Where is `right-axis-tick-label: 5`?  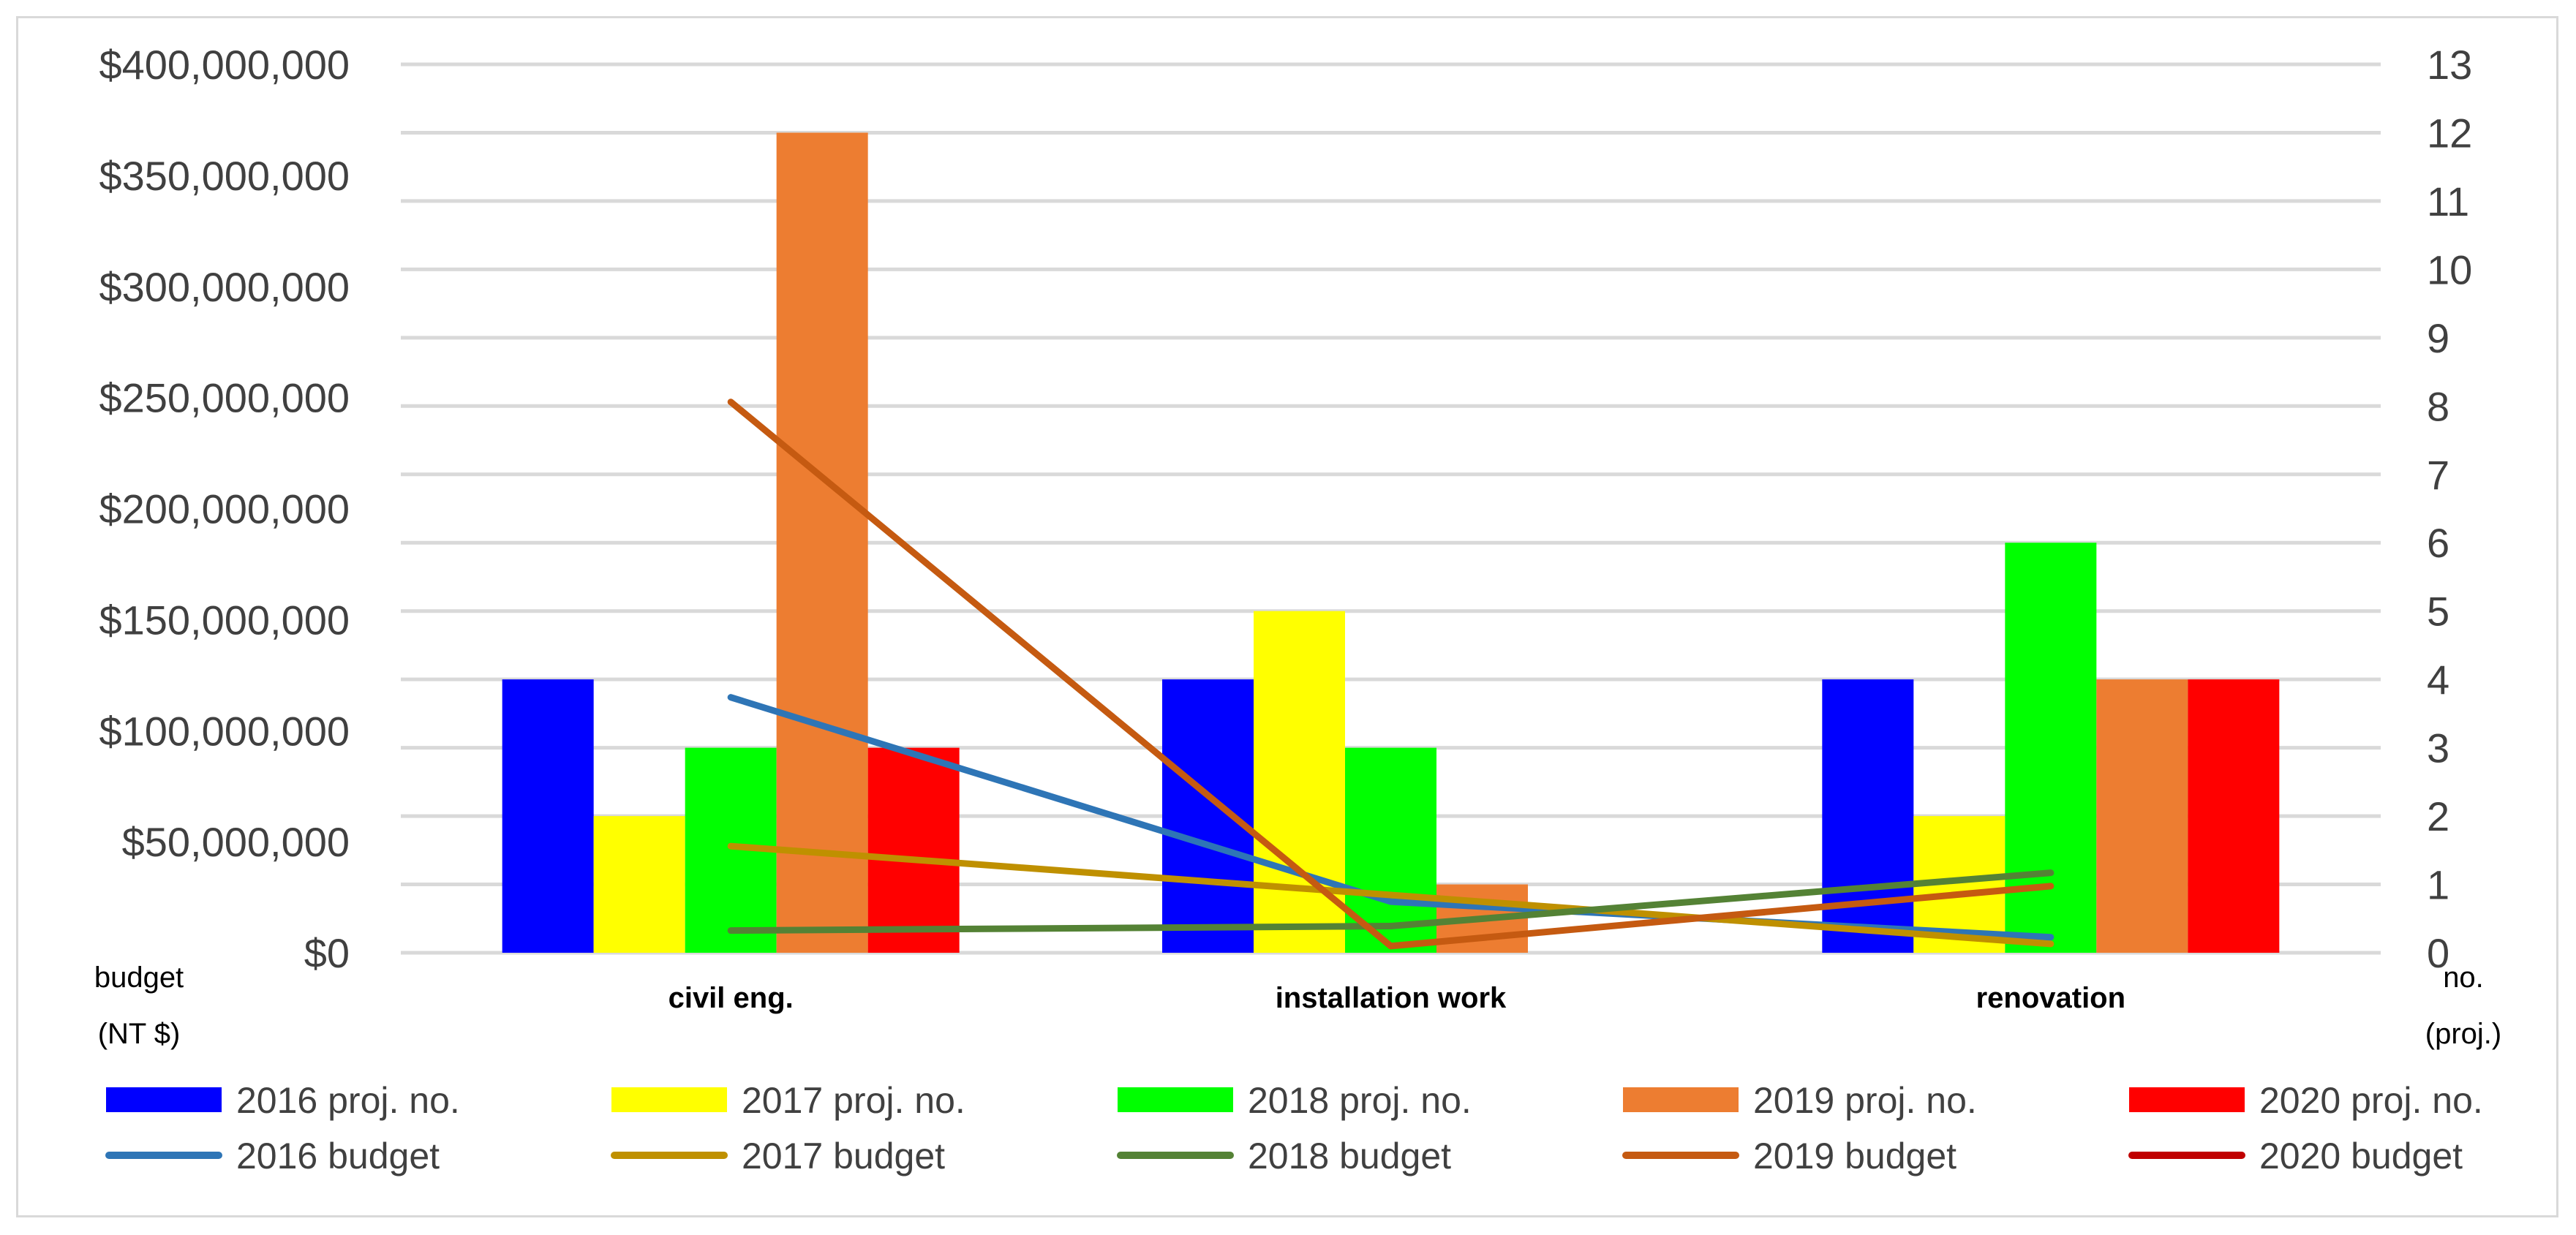
right-axis-tick-label: 5 is located at coordinates (2438, 612).